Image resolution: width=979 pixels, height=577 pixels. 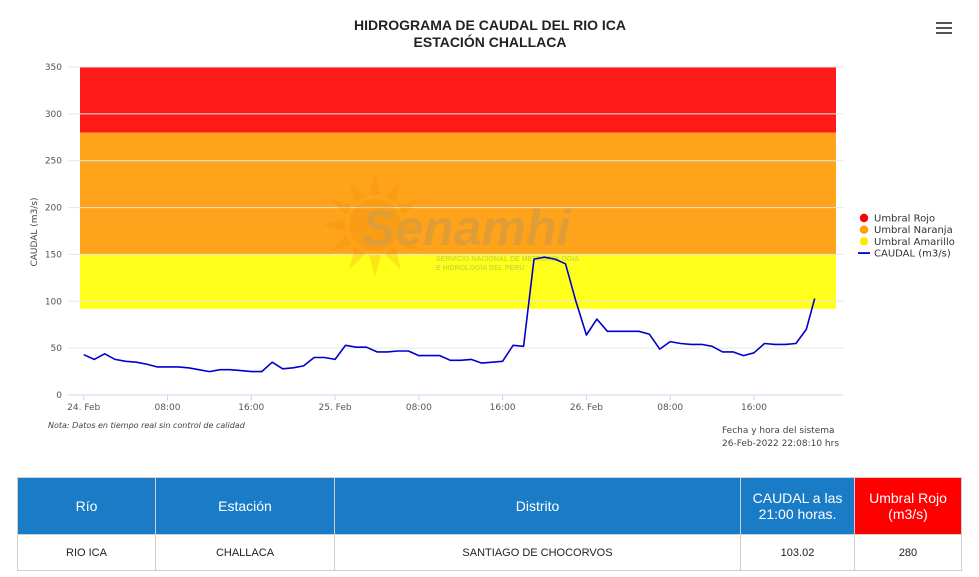 What do you see at coordinates (537, 552) in the screenshot?
I see `cell-distrito: SANTIAGO DE CHOCORVOS` at bounding box center [537, 552].